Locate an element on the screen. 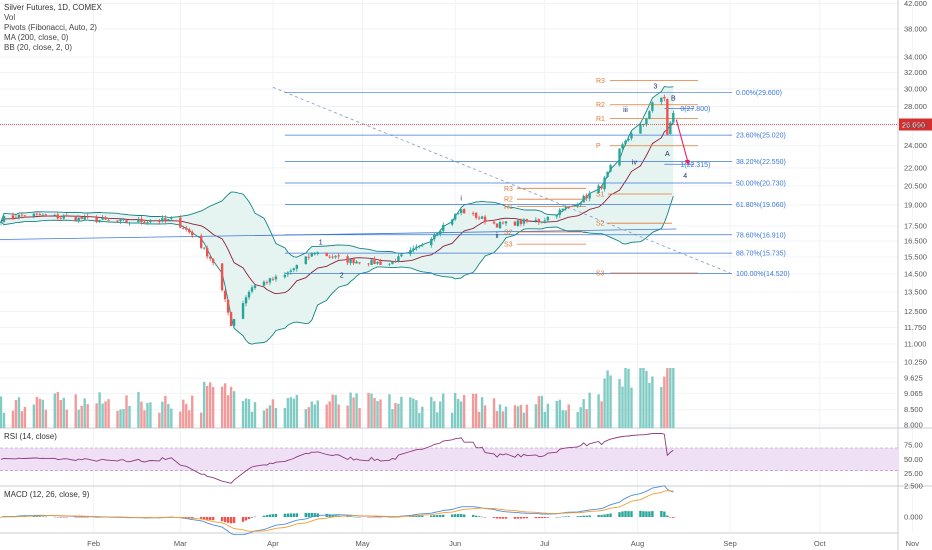  macd-pane-label: MACD (12, 26, close, 9) is located at coordinates (47, 494).